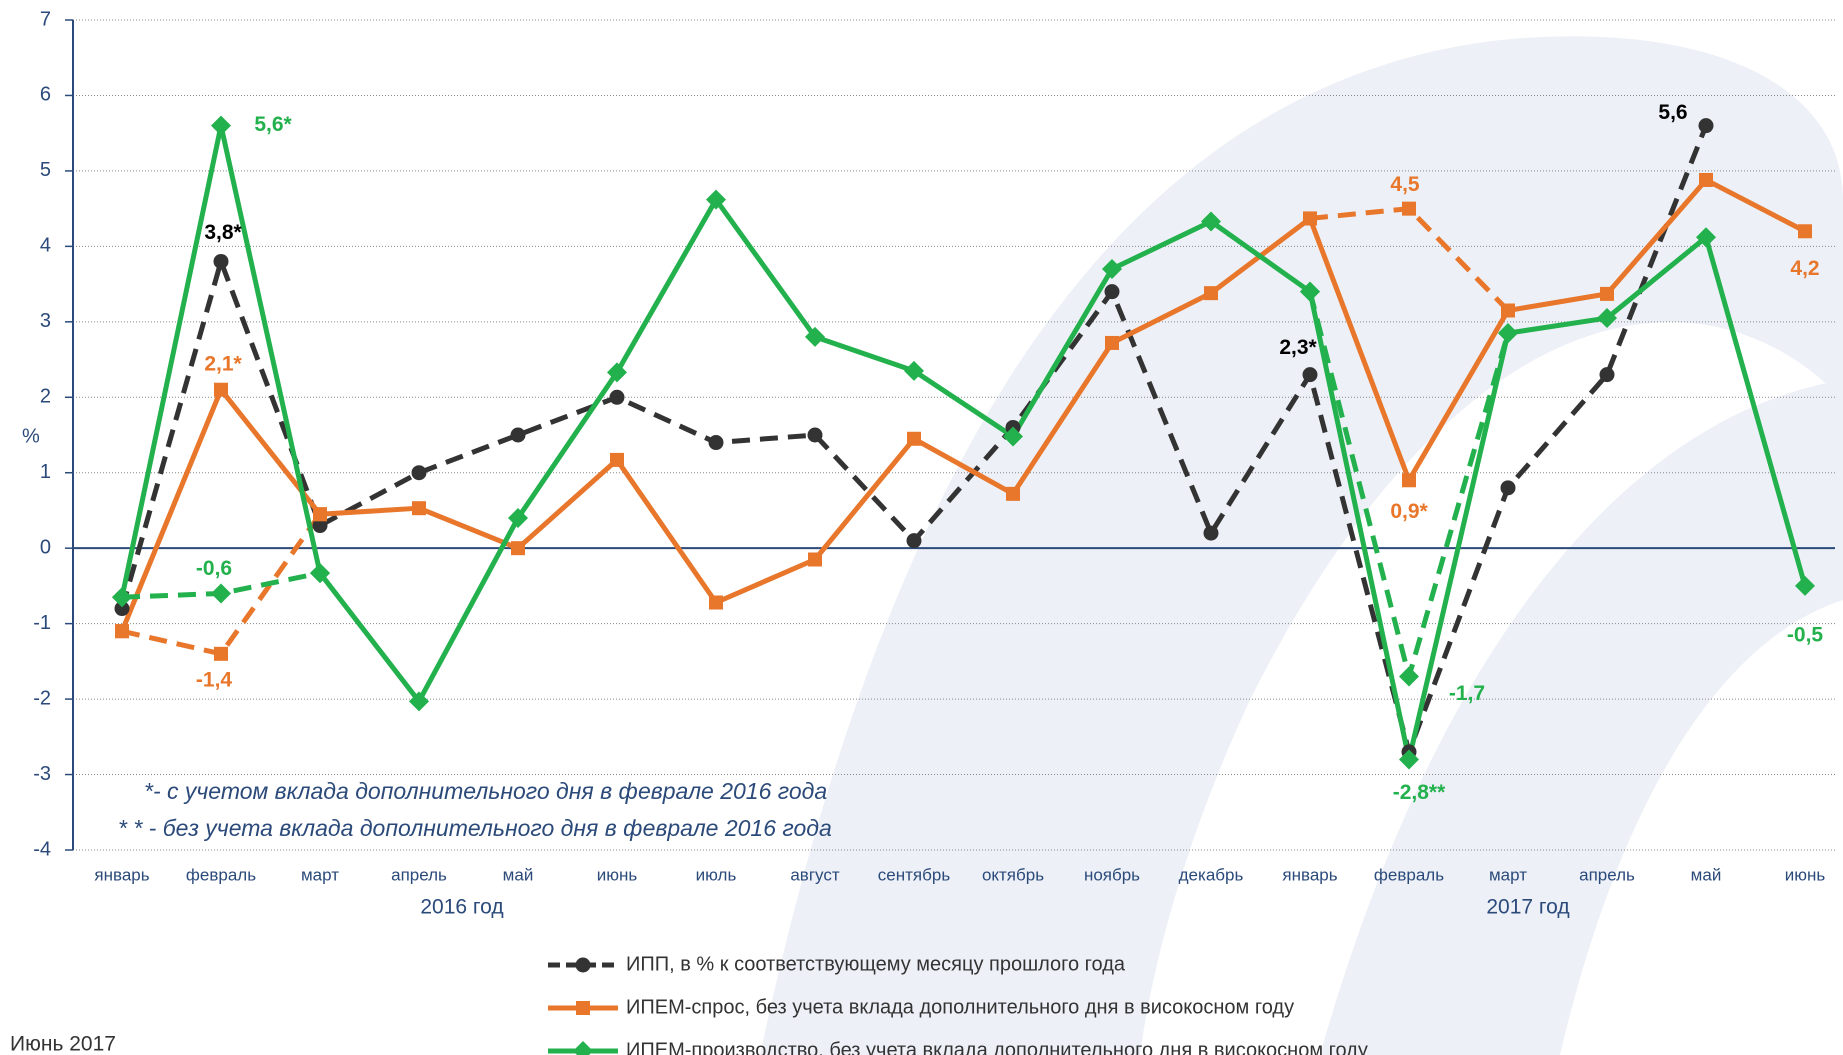 The height and width of the screenshot is (1055, 1843). I want to click on x-tick-label: июль, so click(716, 874).